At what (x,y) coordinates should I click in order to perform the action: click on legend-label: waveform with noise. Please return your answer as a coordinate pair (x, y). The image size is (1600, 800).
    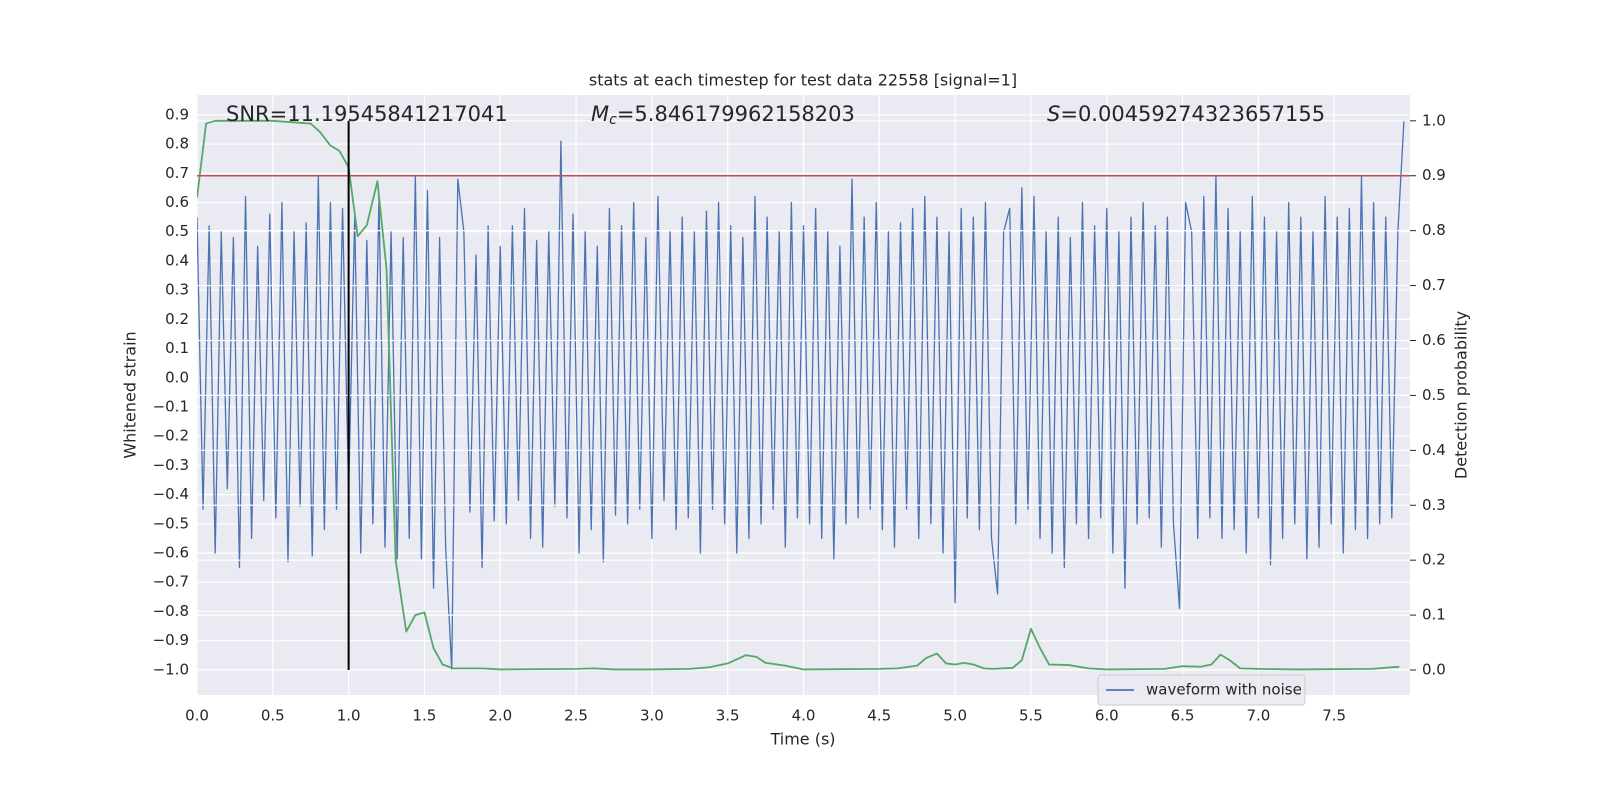
    Looking at the image, I should click on (1224, 690).